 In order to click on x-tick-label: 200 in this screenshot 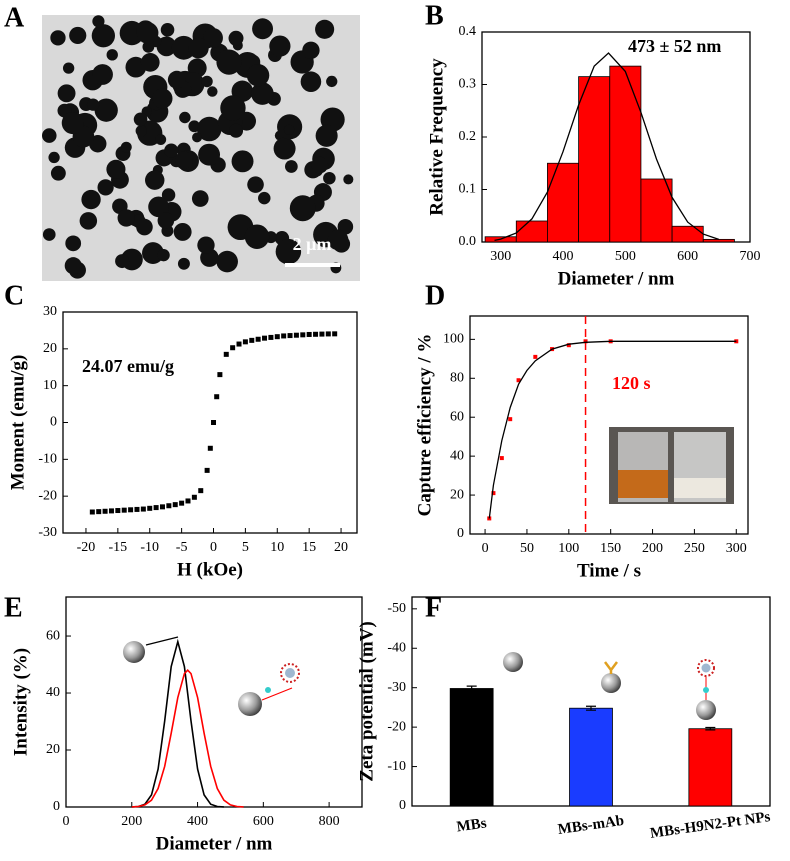, I will do `click(131, 821)`.